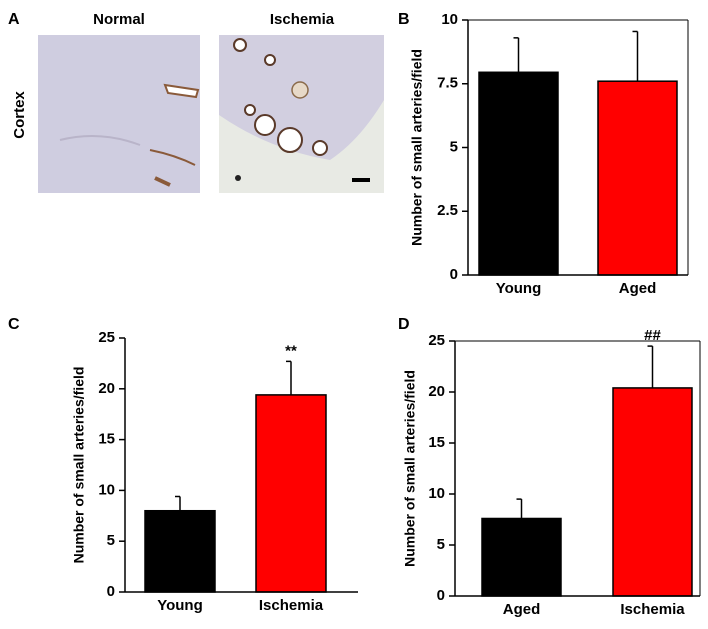 Image resolution: width=708 pixels, height=629 pixels. What do you see at coordinates (302, 19) in the screenshot?
I see `column-label: Ischemia` at bounding box center [302, 19].